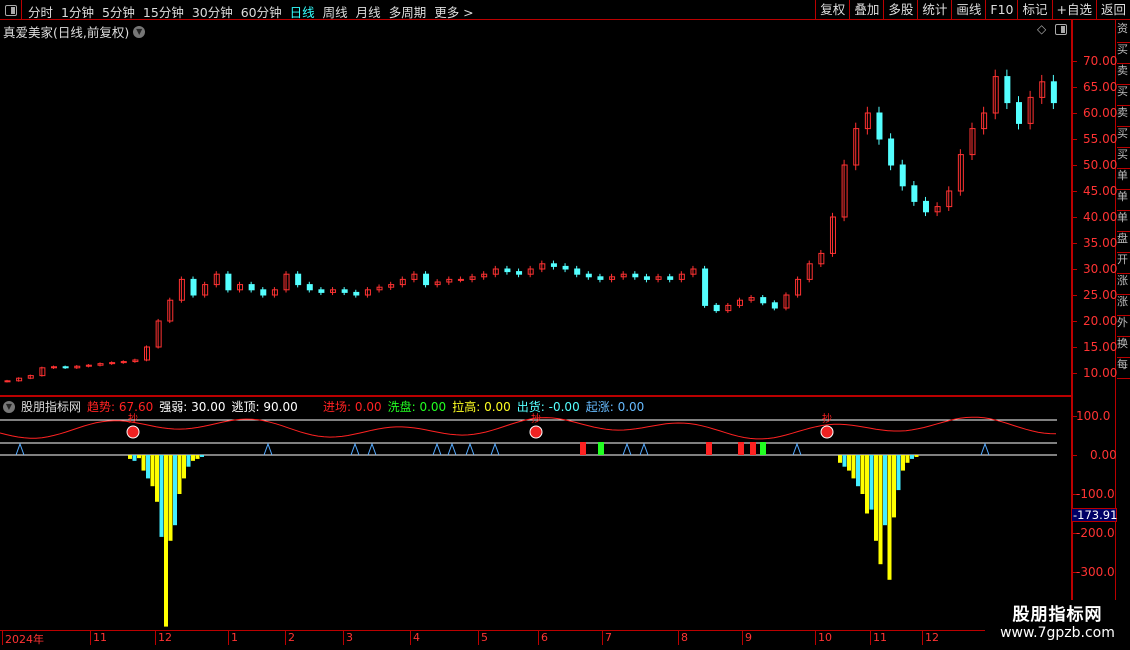  Describe the element at coordinates (264, 407) in the screenshot. I see `top-value: 逃顶: 90.00` at that location.